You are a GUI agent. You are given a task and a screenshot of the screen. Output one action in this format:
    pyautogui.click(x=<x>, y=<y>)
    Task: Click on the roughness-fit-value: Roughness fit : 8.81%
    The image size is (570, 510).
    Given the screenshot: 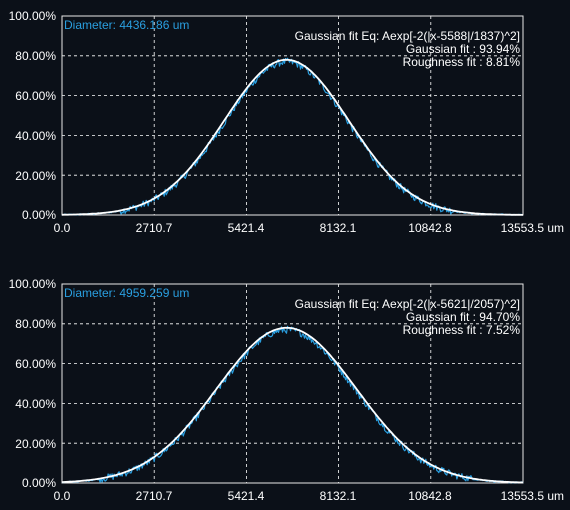 What is the action you would take?
    pyautogui.click(x=462, y=62)
    